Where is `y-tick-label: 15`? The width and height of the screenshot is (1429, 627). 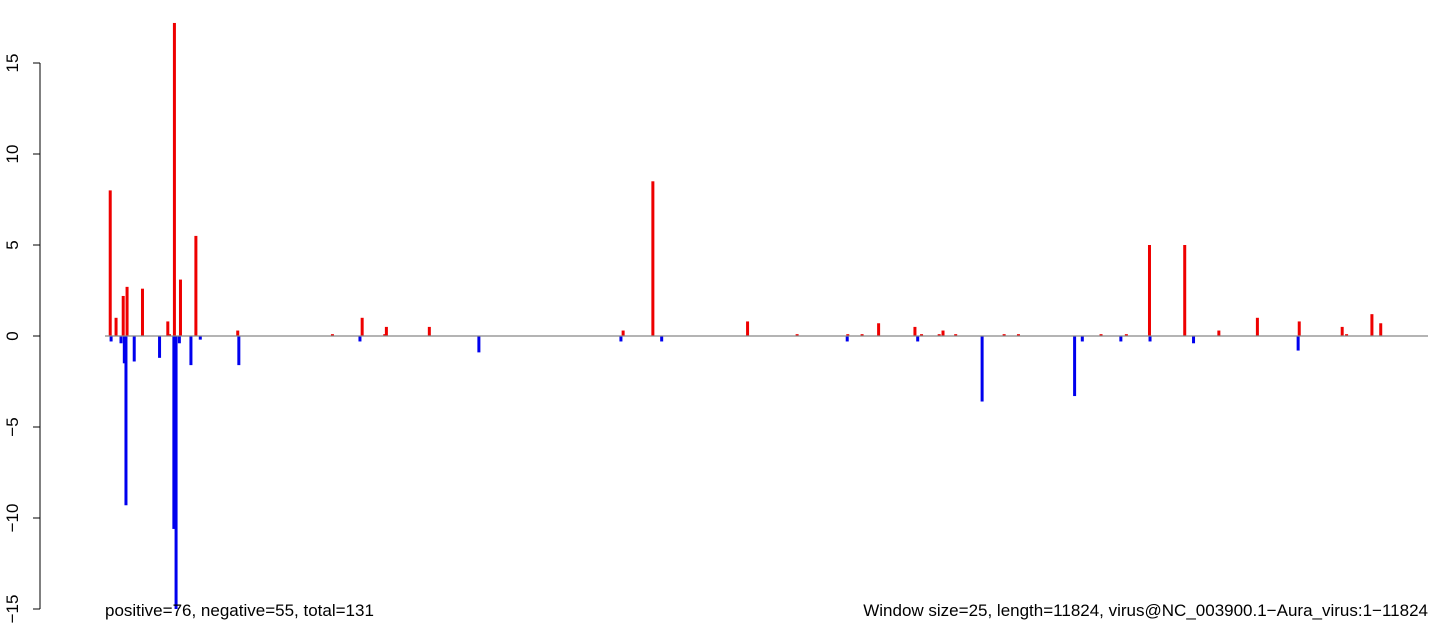 y-tick-label: 15 is located at coordinates (12, 63).